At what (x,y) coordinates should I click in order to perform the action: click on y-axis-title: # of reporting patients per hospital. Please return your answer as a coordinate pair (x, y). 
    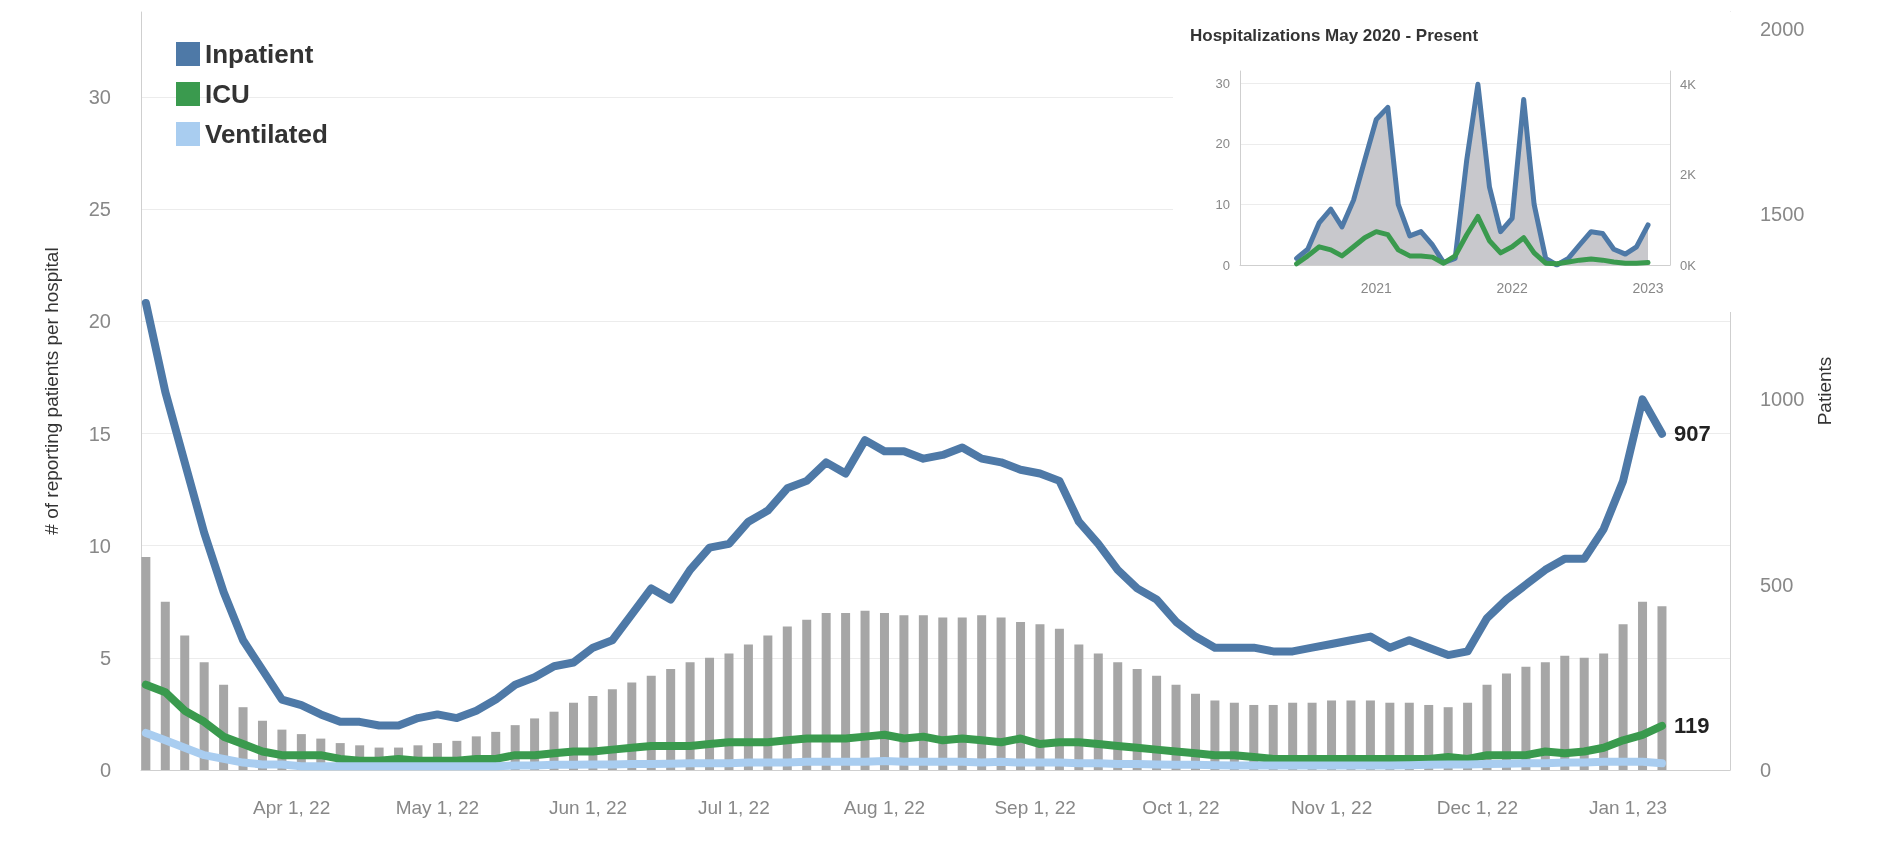
    Looking at the image, I should click on (51, 391).